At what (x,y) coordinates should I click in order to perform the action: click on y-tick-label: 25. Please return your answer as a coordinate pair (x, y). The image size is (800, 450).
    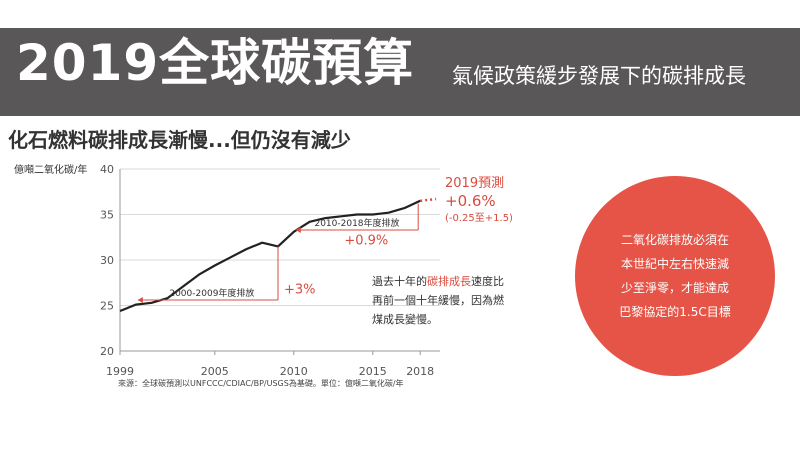
    Looking at the image, I should click on (107, 306).